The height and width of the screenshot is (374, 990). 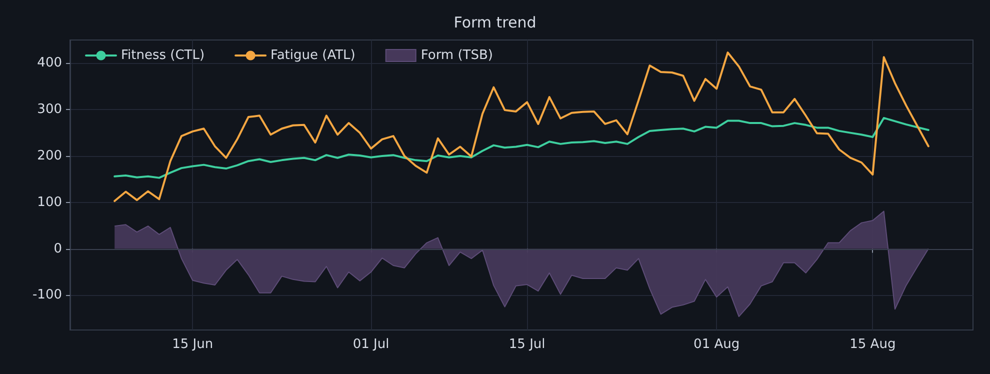 What do you see at coordinates (371, 344) in the screenshot?
I see `x-tick-label: 01 Jul` at bounding box center [371, 344].